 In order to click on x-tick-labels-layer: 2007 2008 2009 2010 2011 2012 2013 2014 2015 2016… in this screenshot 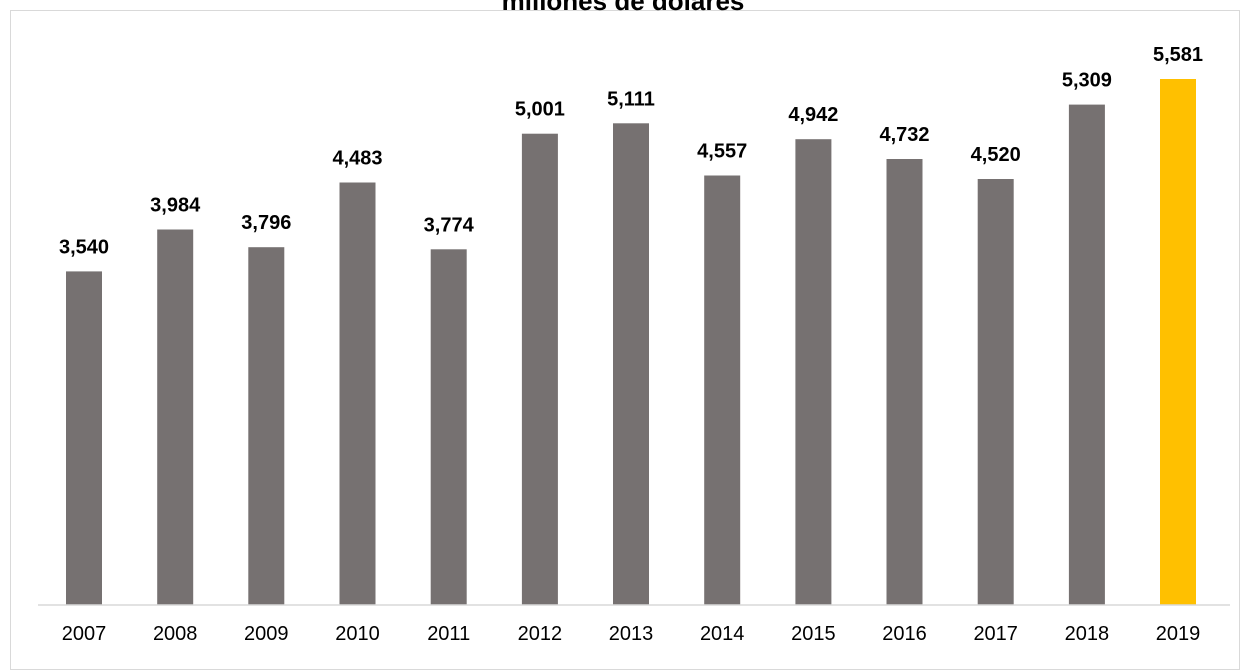, I will do `click(631, 634)`.